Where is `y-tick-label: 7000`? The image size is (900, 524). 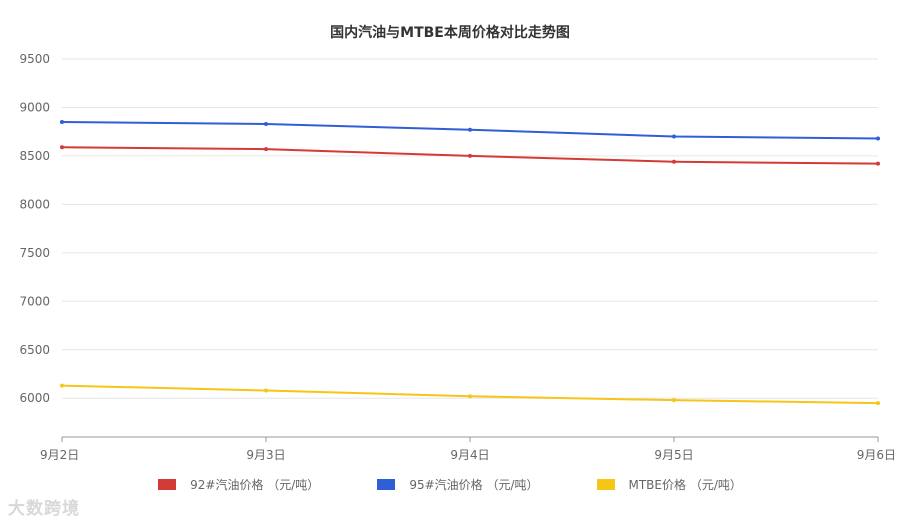
y-tick-label: 7000 is located at coordinates (34, 301).